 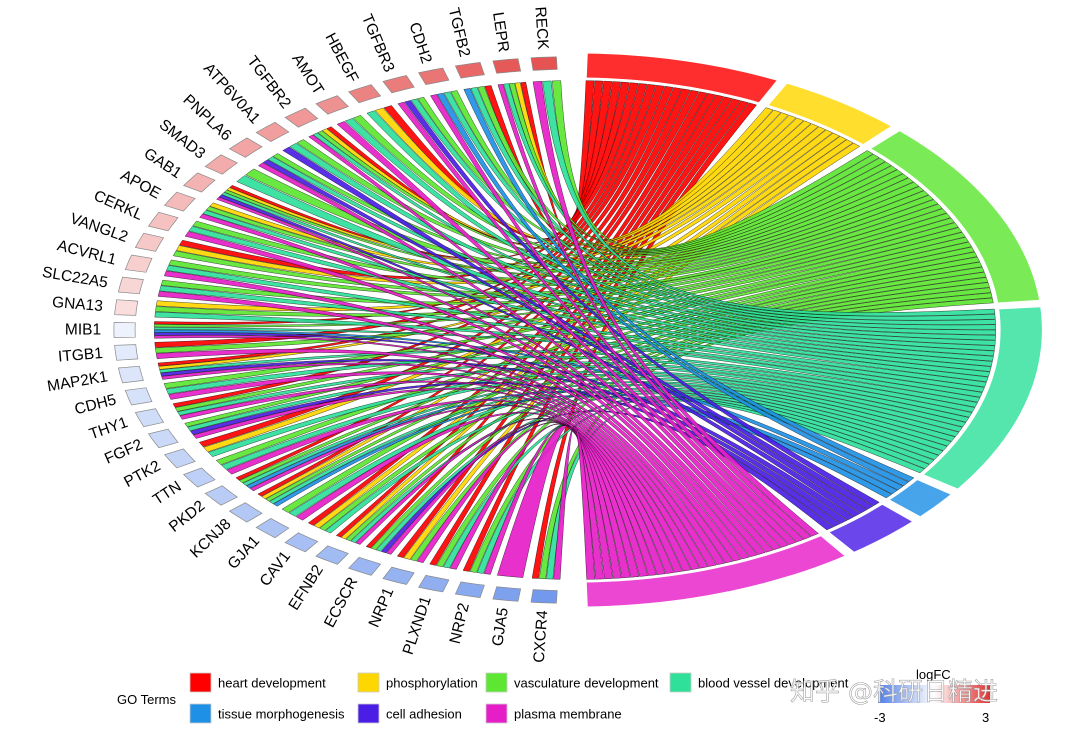 What do you see at coordinates (187, 516) in the screenshot?
I see `gene-label: PKD2` at bounding box center [187, 516].